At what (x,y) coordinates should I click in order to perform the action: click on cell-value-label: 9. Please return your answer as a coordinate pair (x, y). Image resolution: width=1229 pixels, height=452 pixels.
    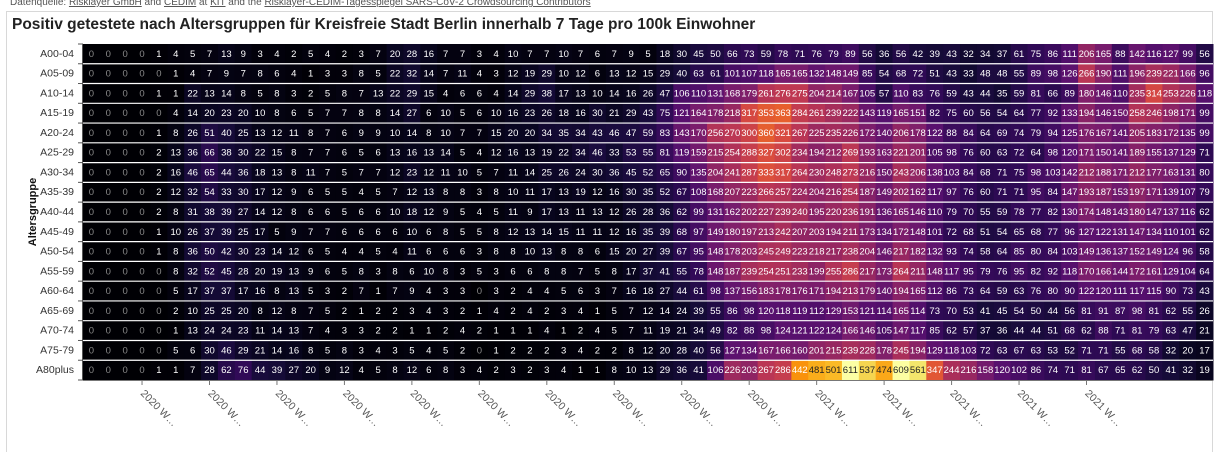
    Looking at the image, I should click on (445, 212).